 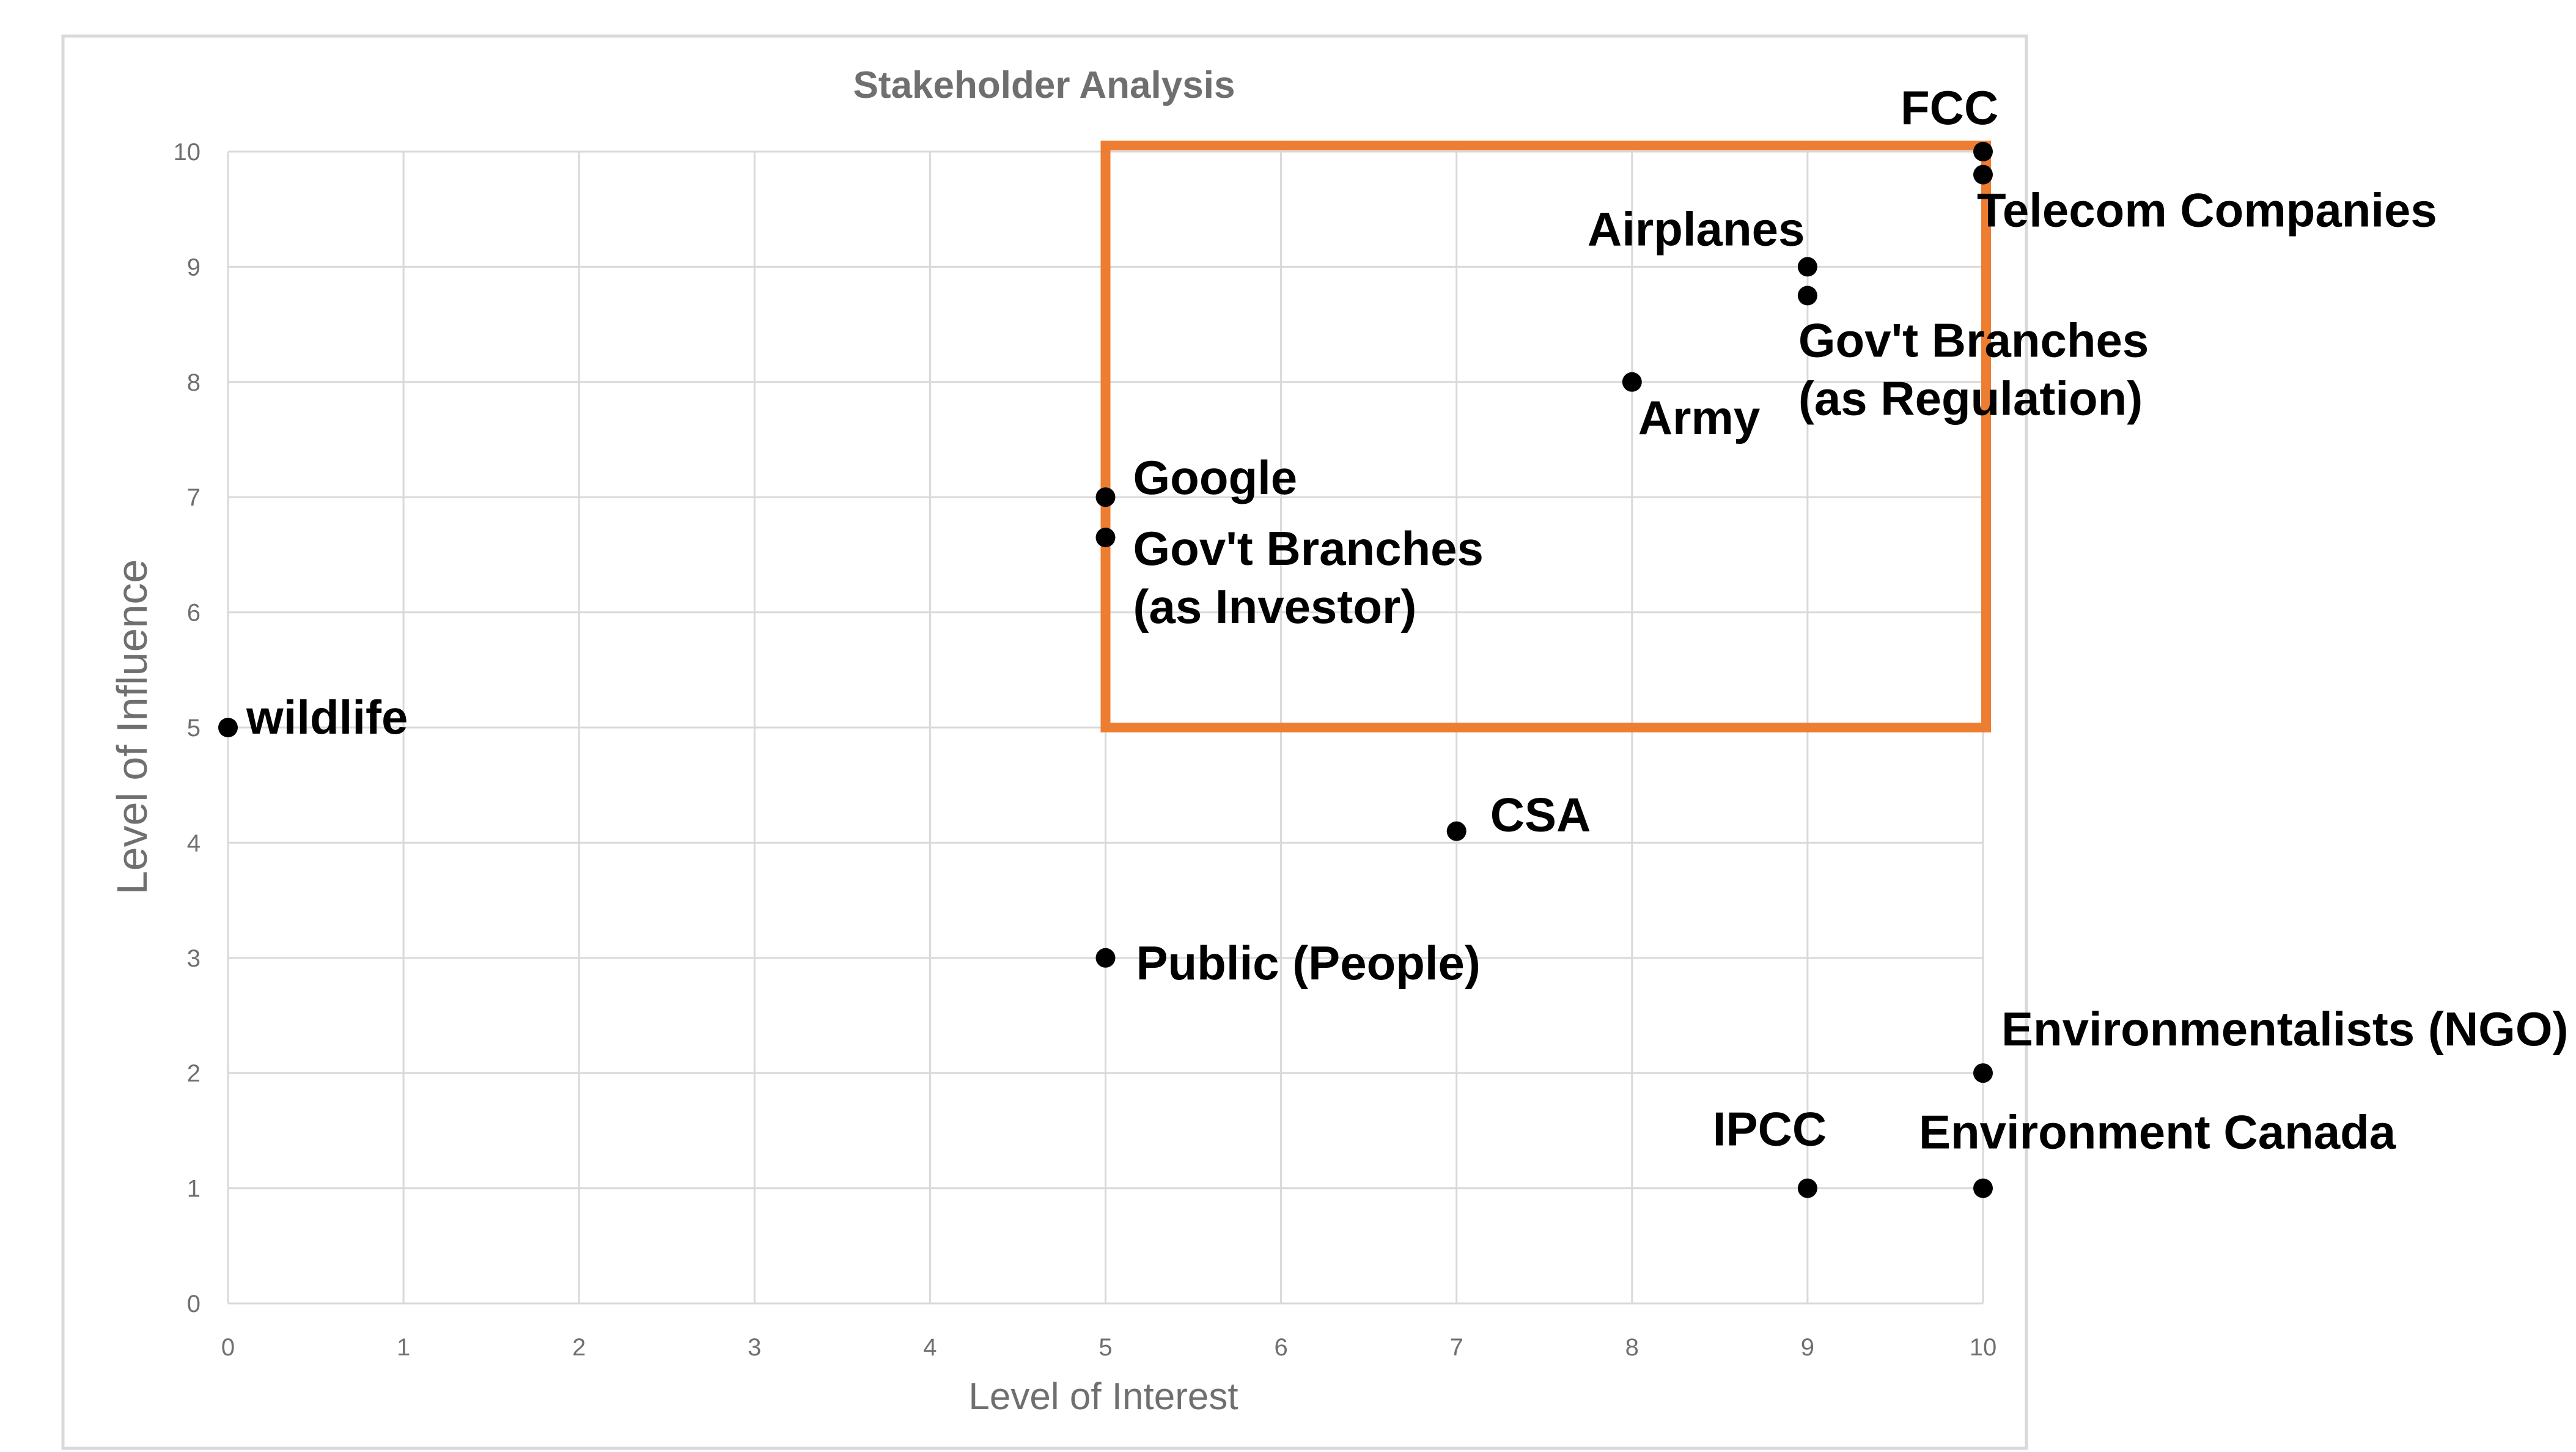 What do you see at coordinates (194, 382) in the screenshot?
I see `y-tick-label: 8` at bounding box center [194, 382].